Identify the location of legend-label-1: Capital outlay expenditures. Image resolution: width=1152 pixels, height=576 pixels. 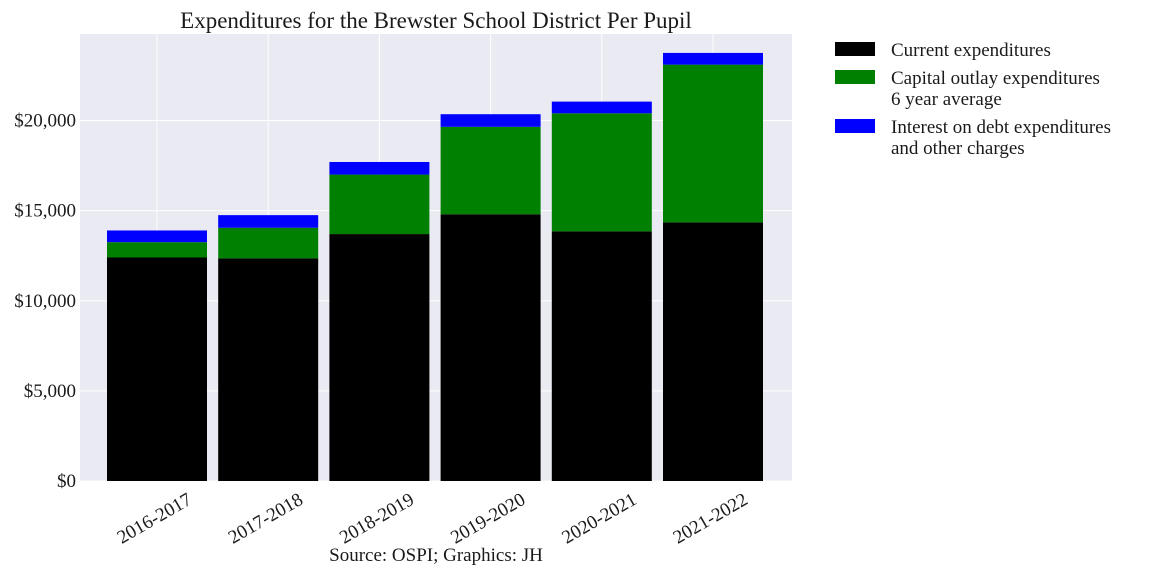
(995, 78).